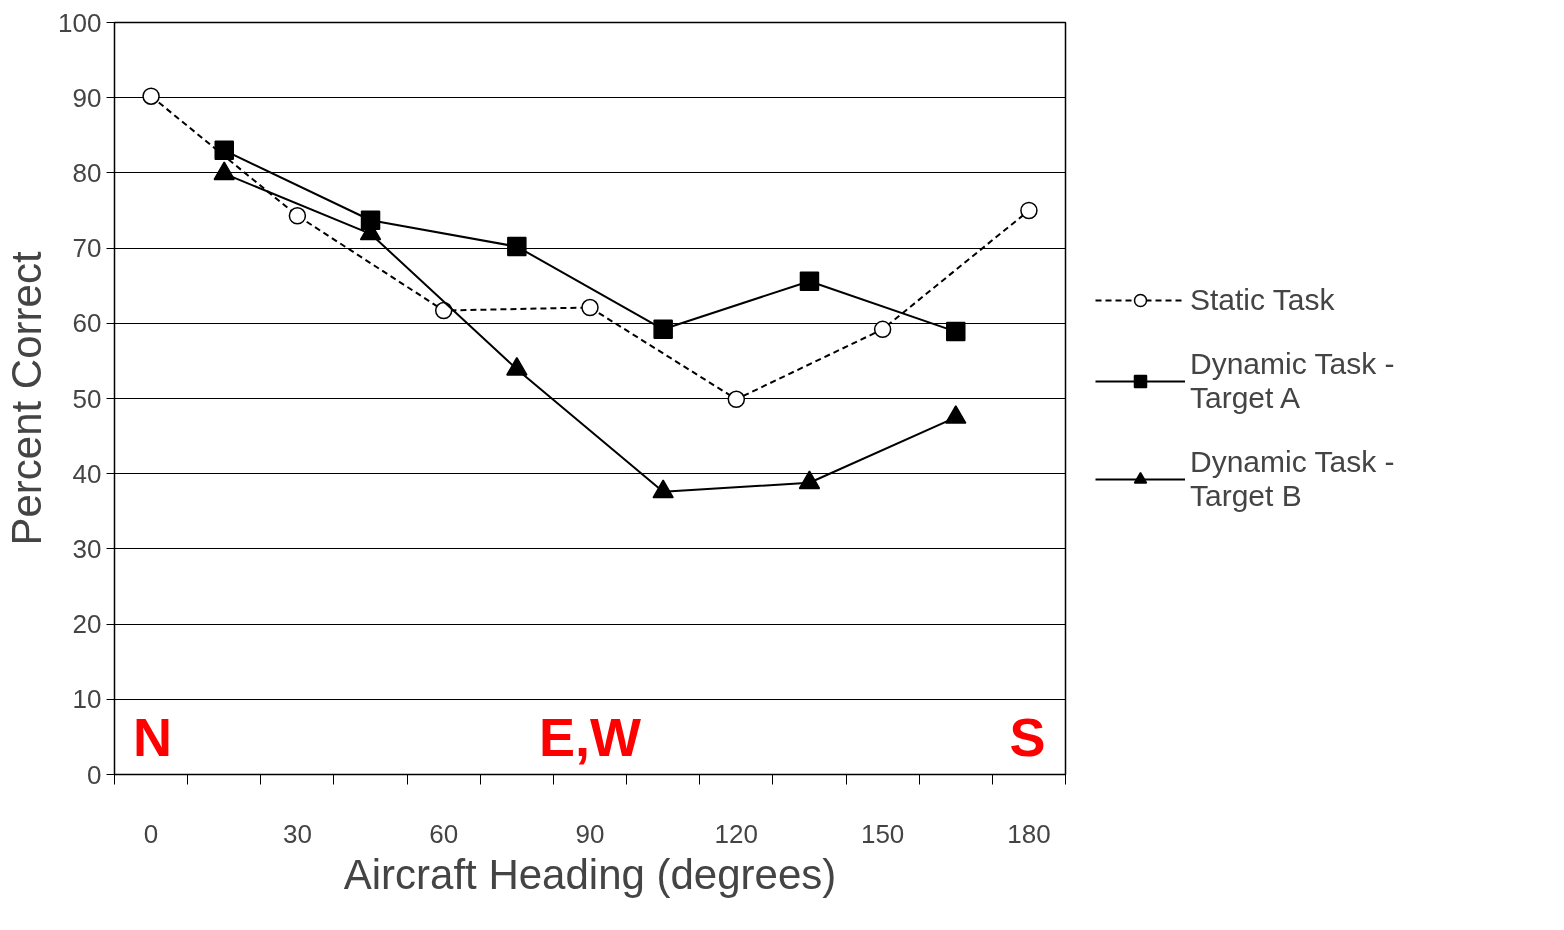 The width and height of the screenshot is (1564, 930). I want to click on x-tick-label: 120, so click(736, 833).